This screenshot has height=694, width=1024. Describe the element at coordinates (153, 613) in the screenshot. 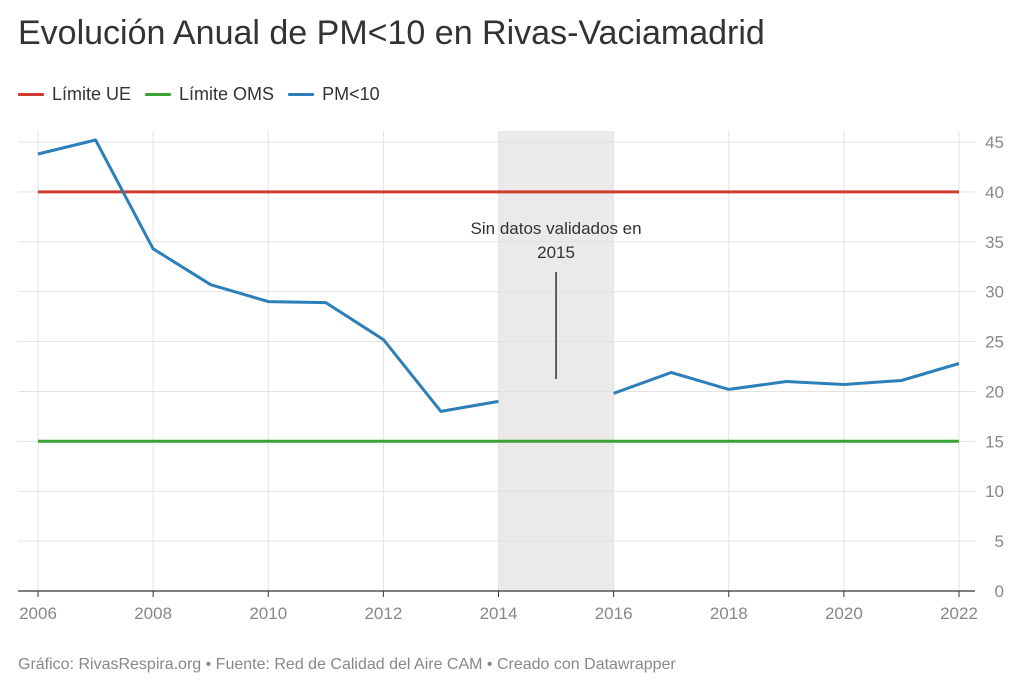

I see `x-tick-label: 2008` at that location.